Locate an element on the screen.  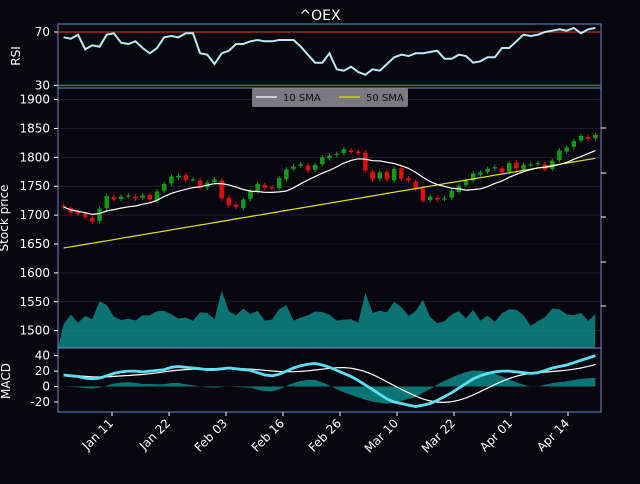
x-tick-label: Mar 22 is located at coordinates (438, 435).